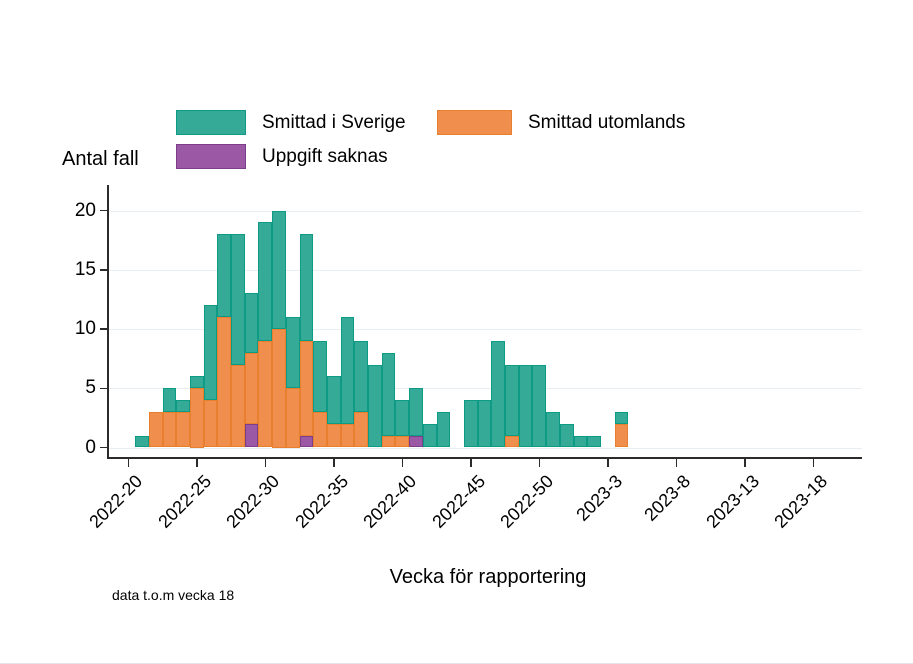 The height and width of the screenshot is (664, 913). I want to click on y-axis-title: Antal fall, so click(100, 159).